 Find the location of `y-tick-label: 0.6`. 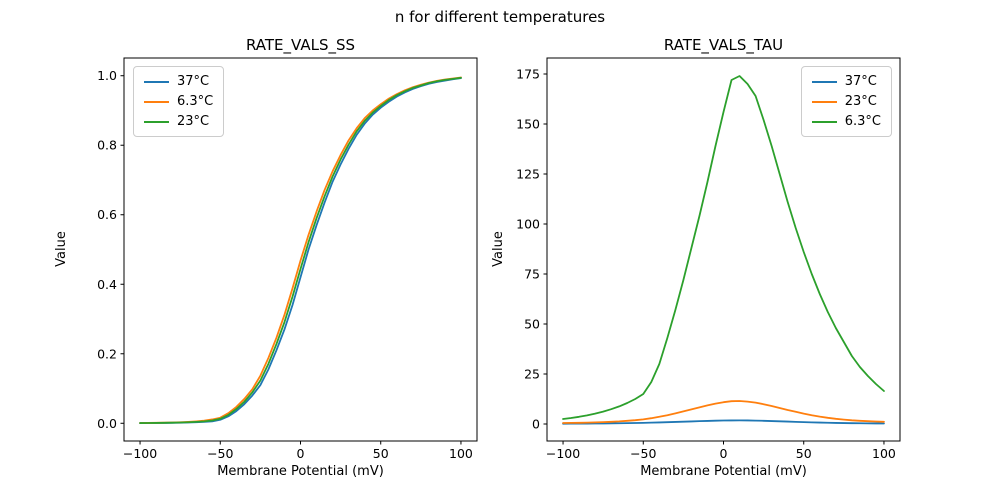

y-tick-label: 0.6 is located at coordinates (107, 214).